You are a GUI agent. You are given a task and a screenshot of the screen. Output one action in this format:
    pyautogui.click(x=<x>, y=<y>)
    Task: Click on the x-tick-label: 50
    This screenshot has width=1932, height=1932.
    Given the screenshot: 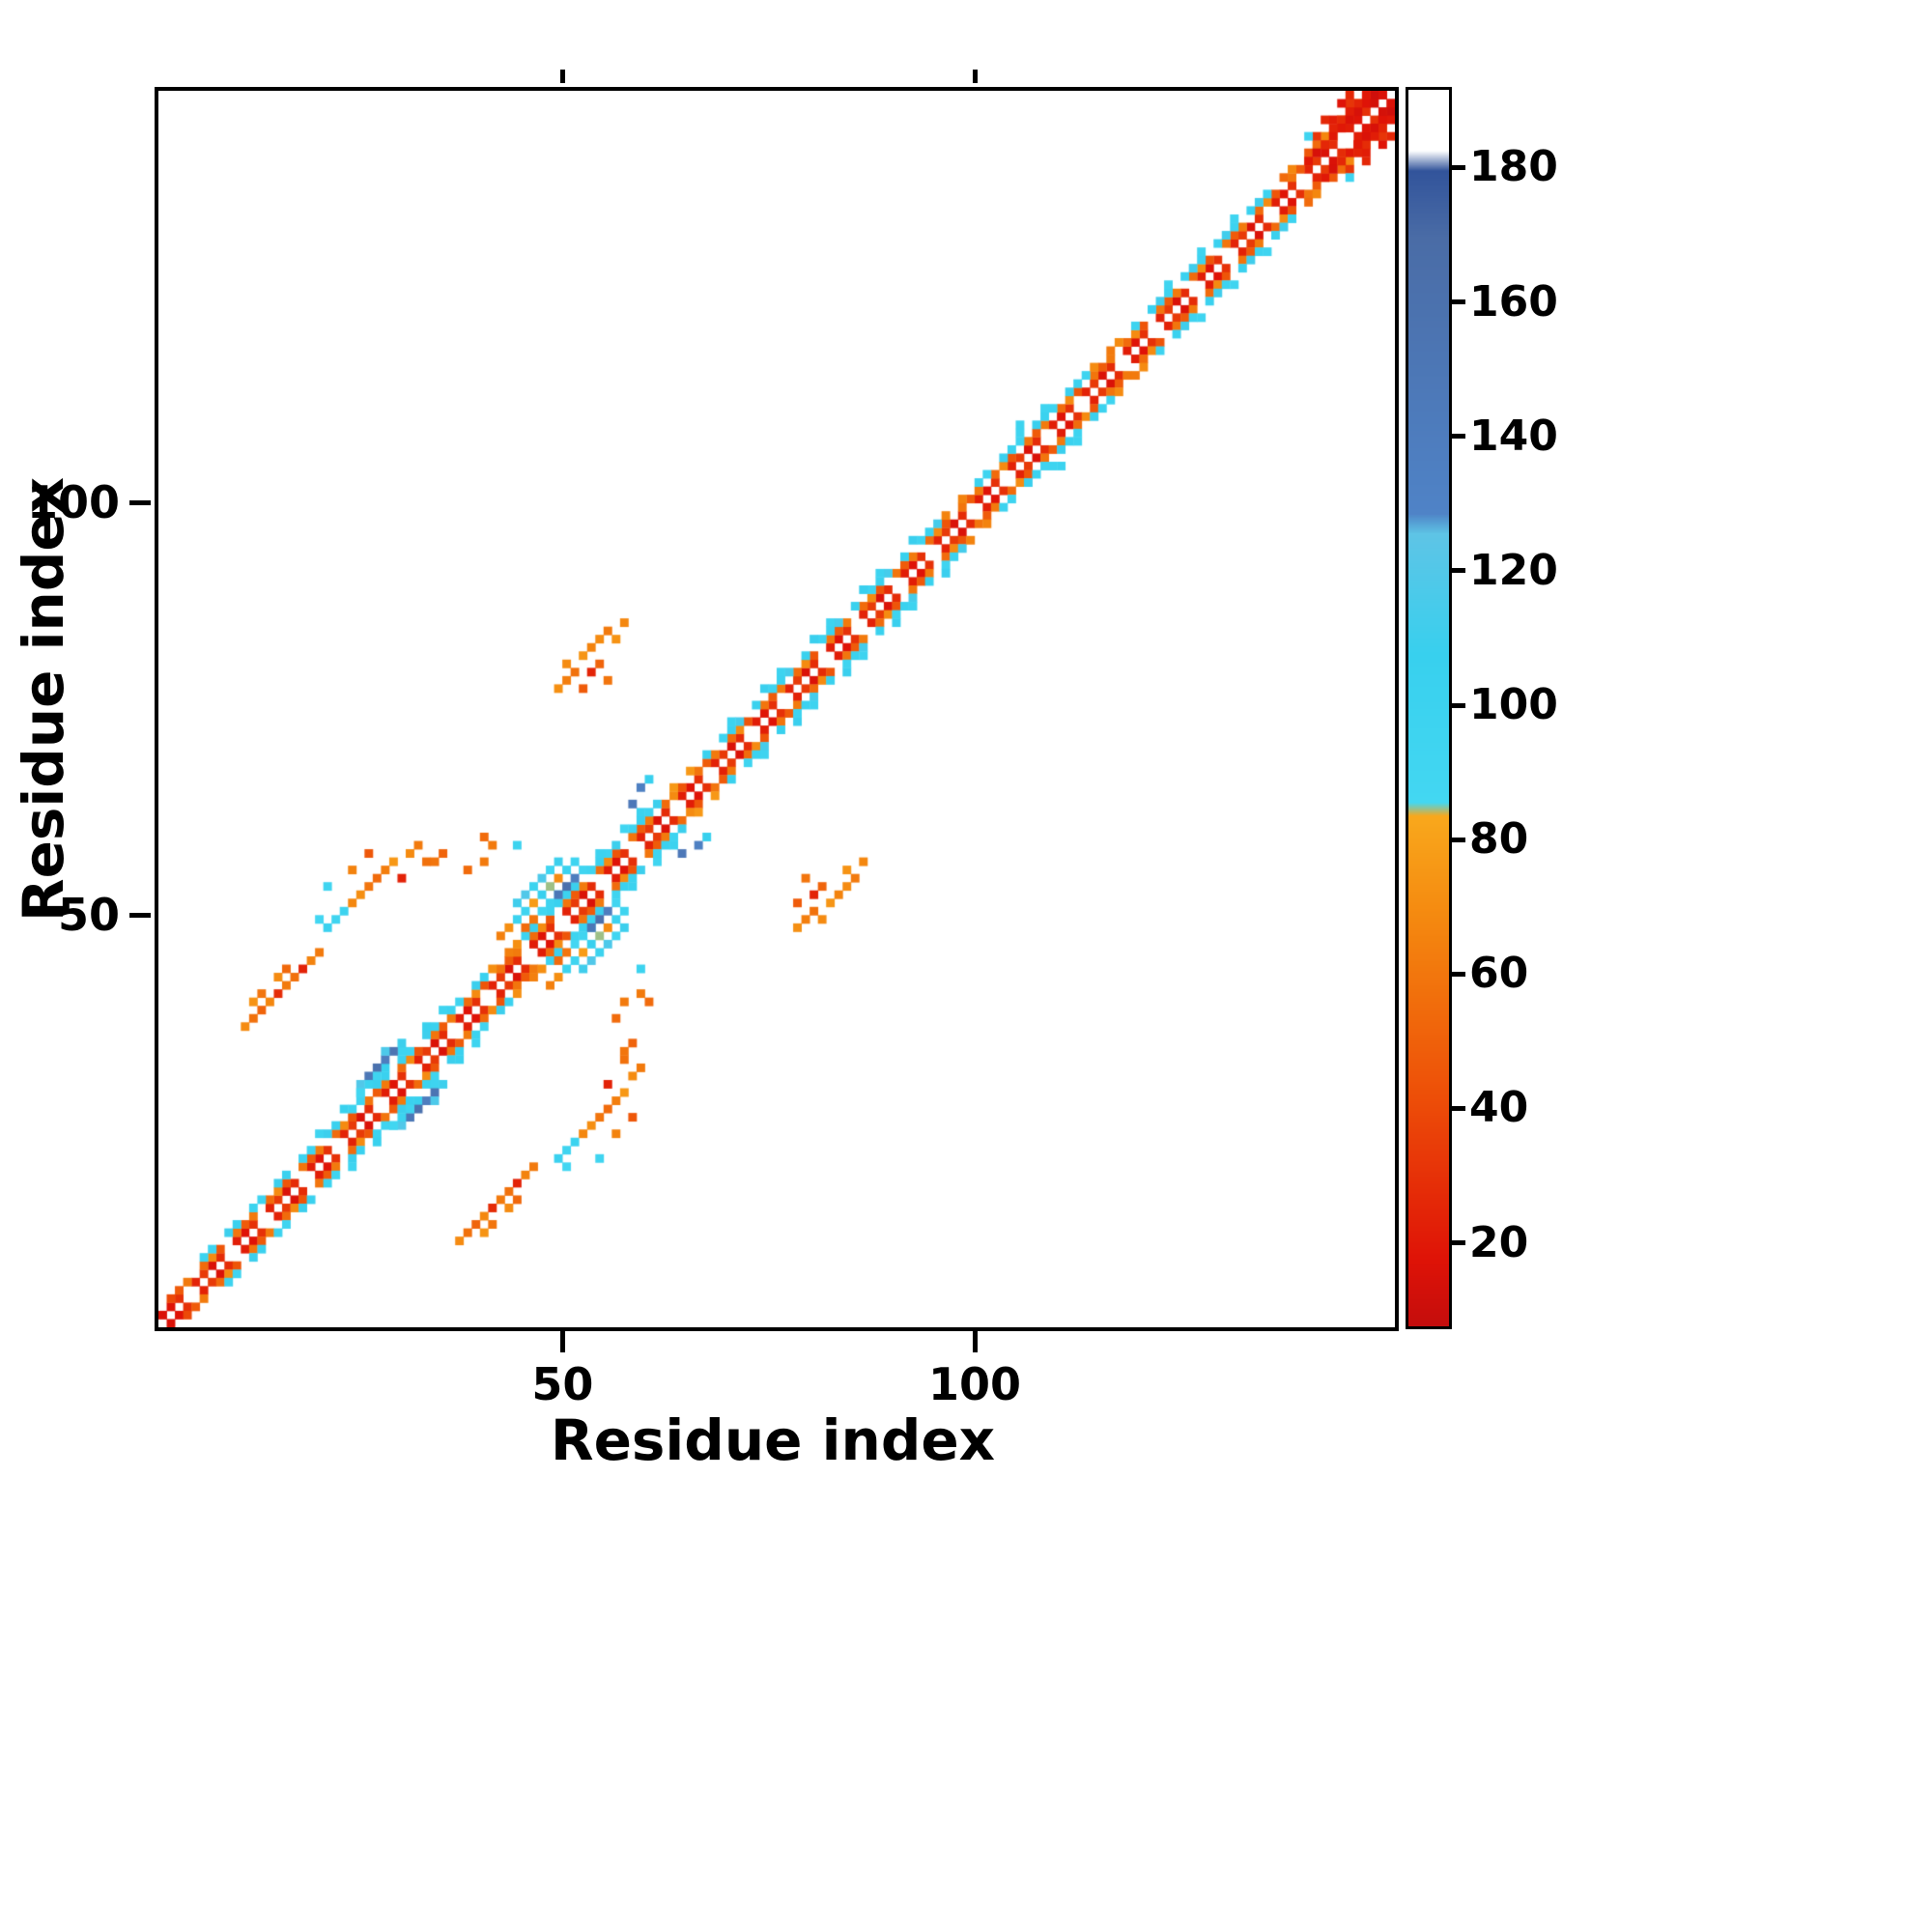 What is the action you would take?
    pyautogui.click(x=562, y=1384)
    